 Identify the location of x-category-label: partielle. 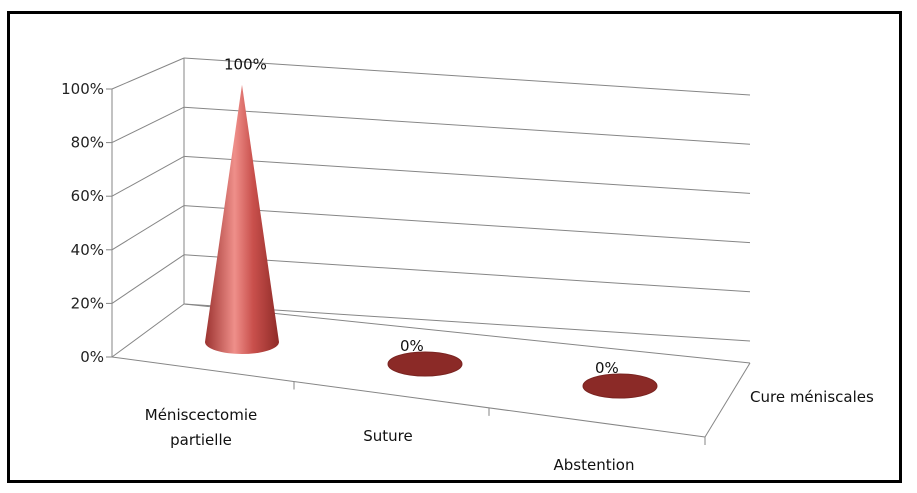
(201, 440).